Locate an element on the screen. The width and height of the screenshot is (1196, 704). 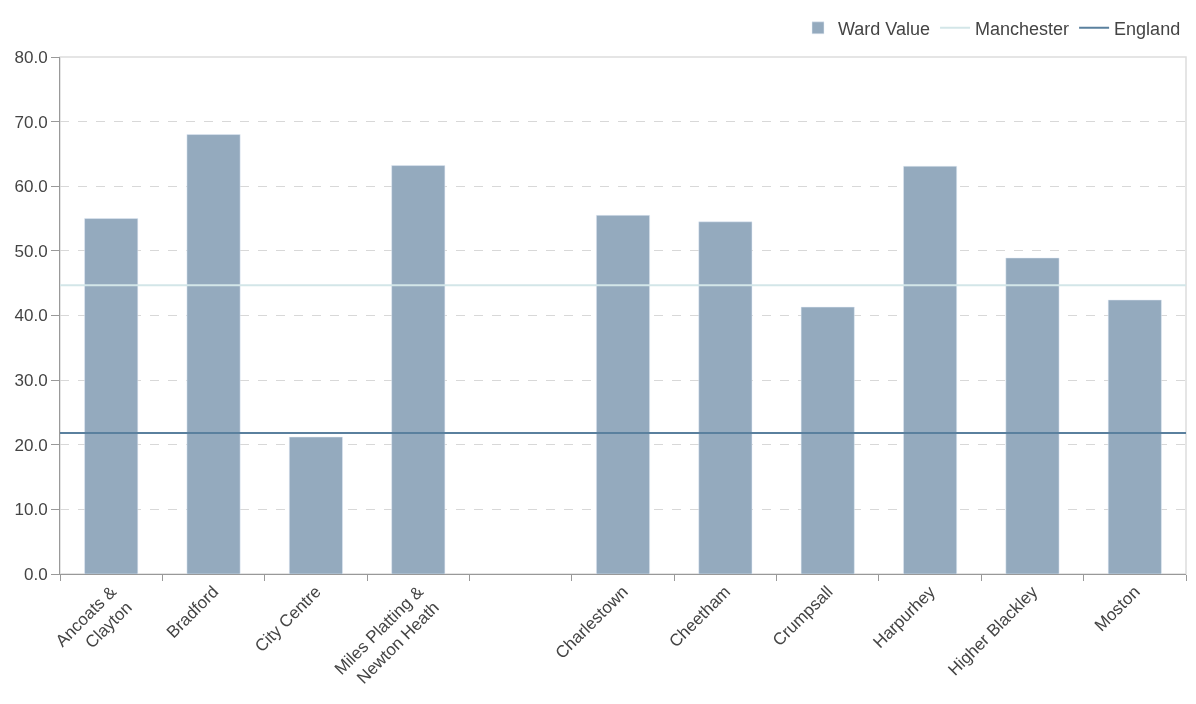
y-tick-label: 70.0 is located at coordinates (31, 122).